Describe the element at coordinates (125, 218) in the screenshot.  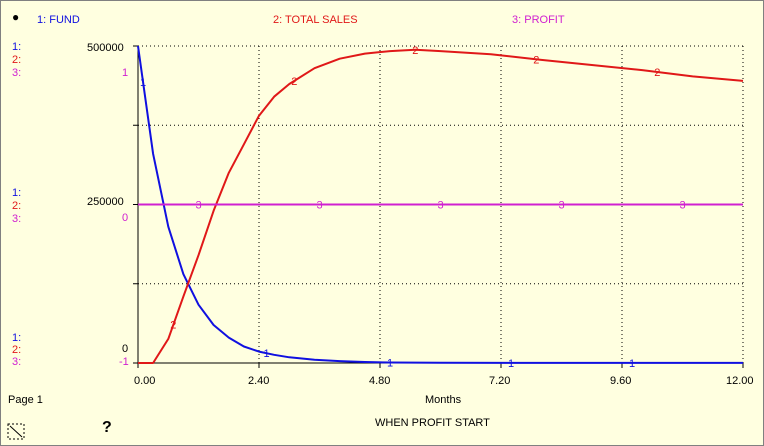
I see `profit-axis-mid-value: 0` at that location.